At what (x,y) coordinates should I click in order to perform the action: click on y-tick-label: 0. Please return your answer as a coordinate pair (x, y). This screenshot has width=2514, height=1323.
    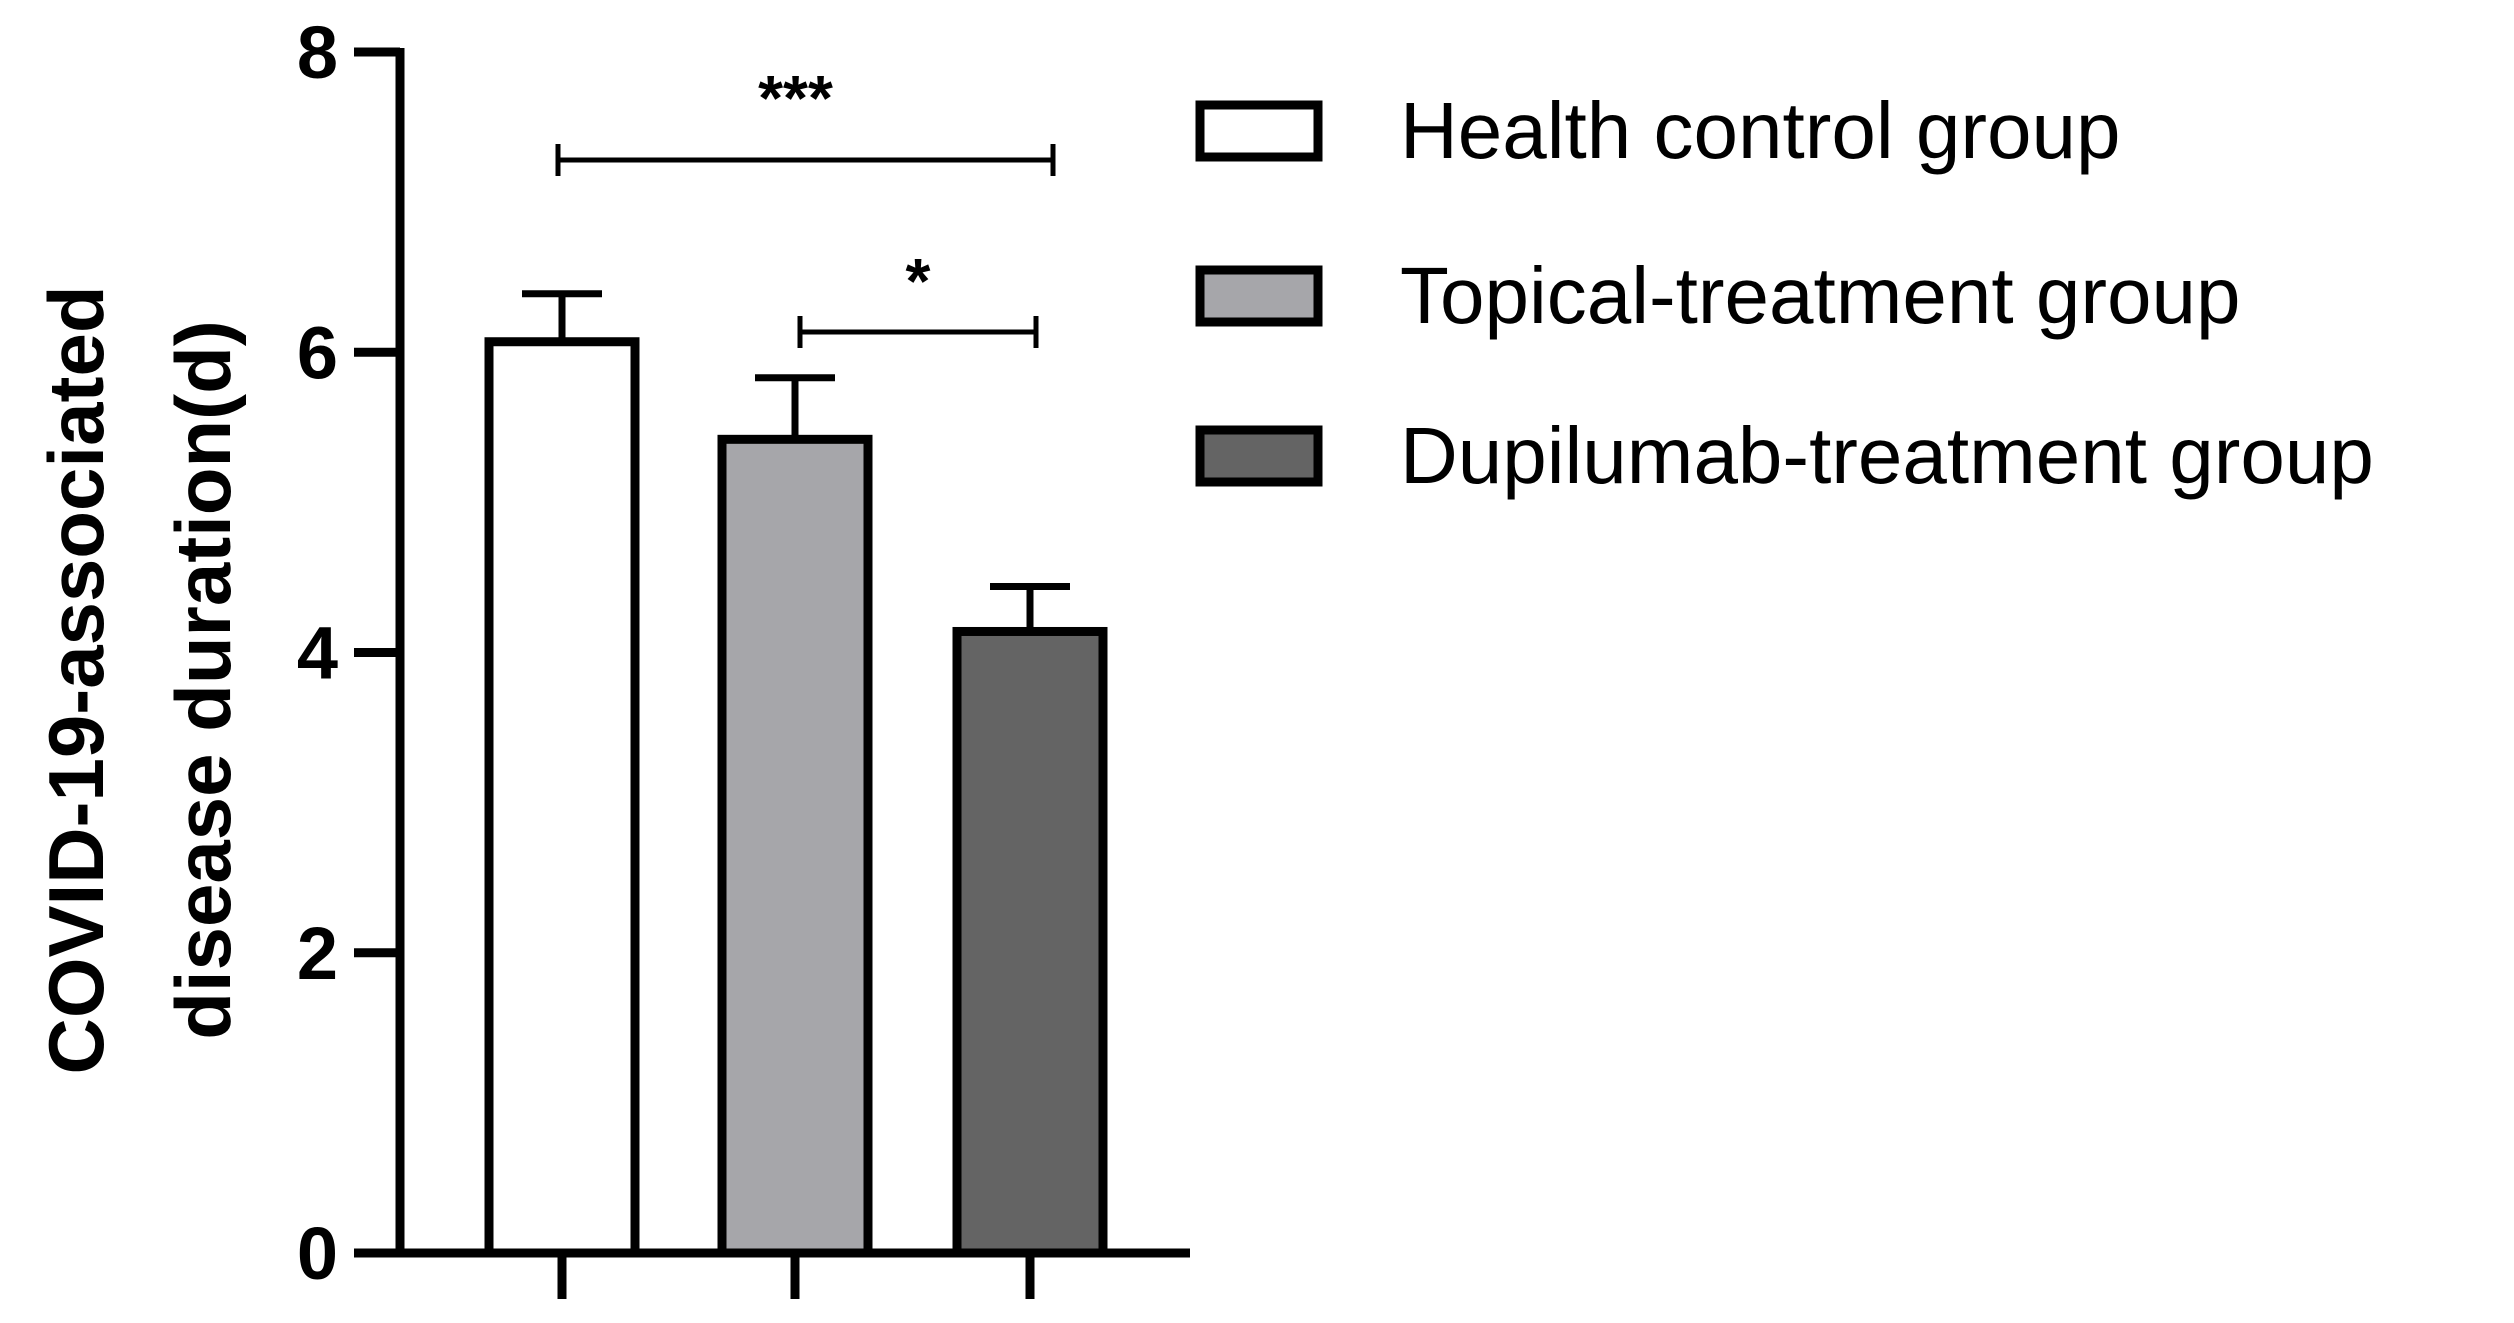
    Looking at the image, I should click on (317, 1253).